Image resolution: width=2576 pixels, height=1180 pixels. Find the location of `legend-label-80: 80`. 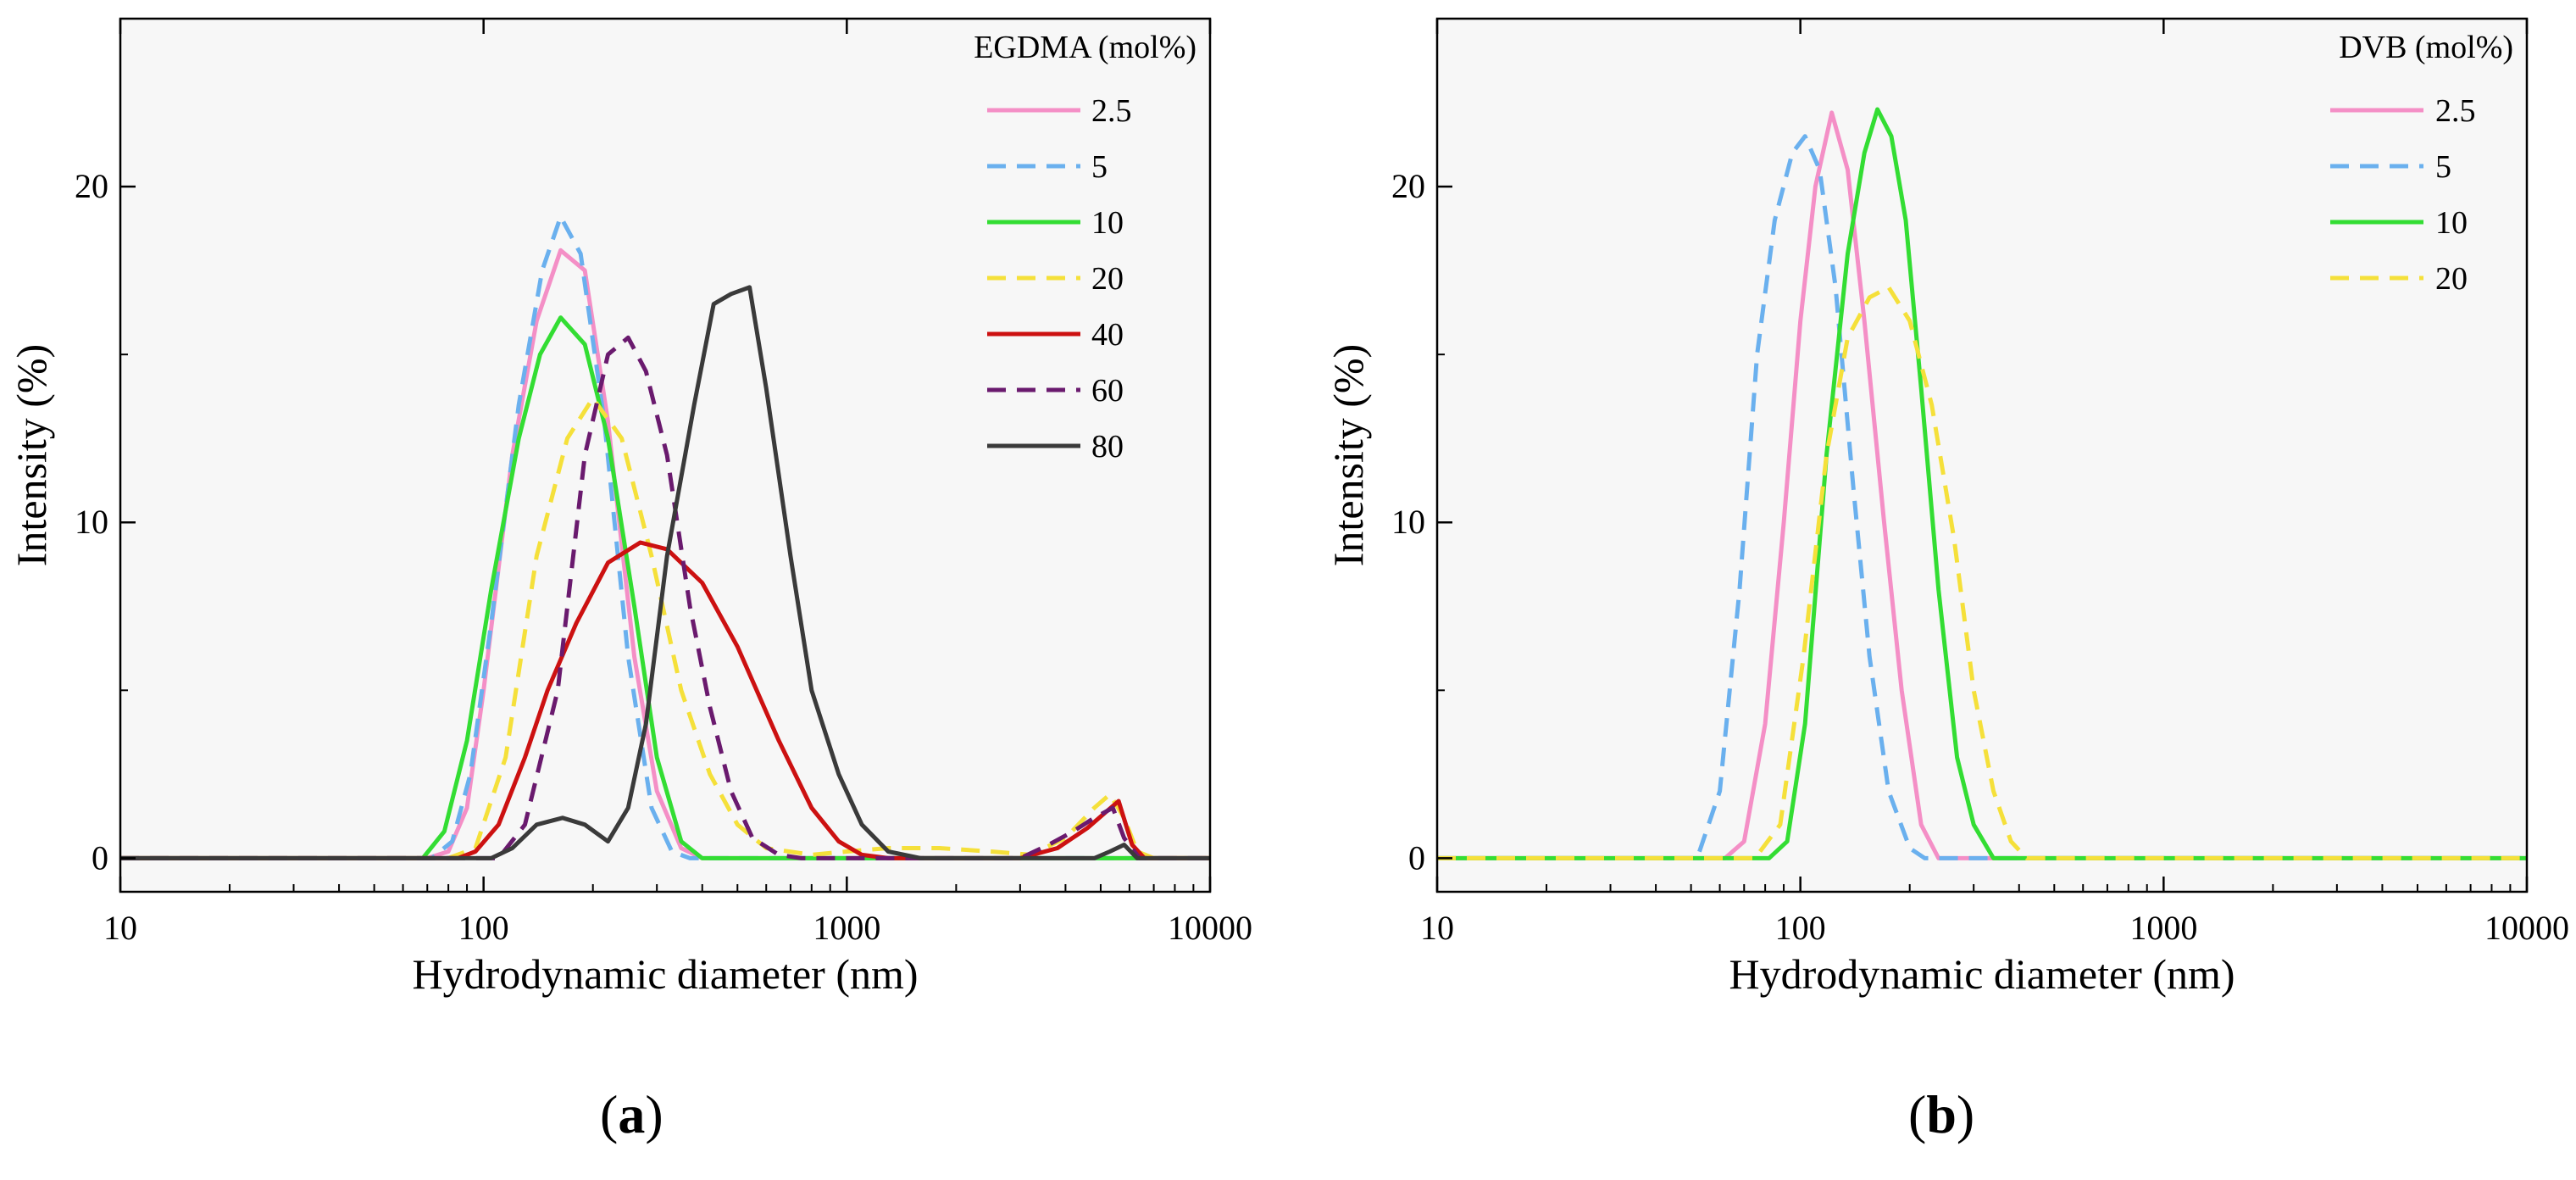

legend-label-80: 80 is located at coordinates (1107, 447).